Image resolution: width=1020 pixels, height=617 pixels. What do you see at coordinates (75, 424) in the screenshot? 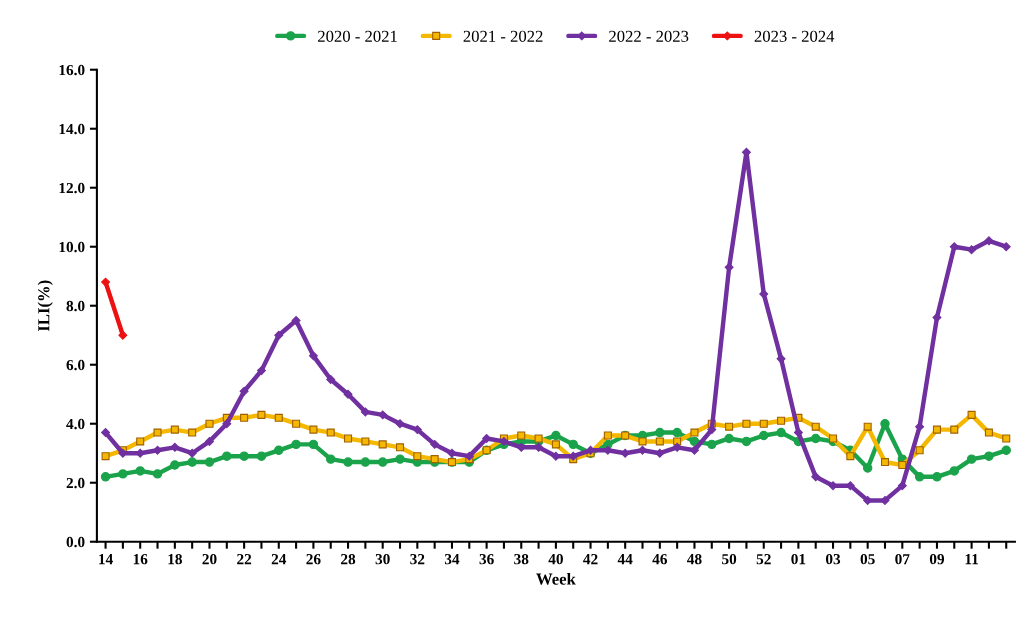
I see `y-tick-label: 4.0` at bounding box center [75, 424].